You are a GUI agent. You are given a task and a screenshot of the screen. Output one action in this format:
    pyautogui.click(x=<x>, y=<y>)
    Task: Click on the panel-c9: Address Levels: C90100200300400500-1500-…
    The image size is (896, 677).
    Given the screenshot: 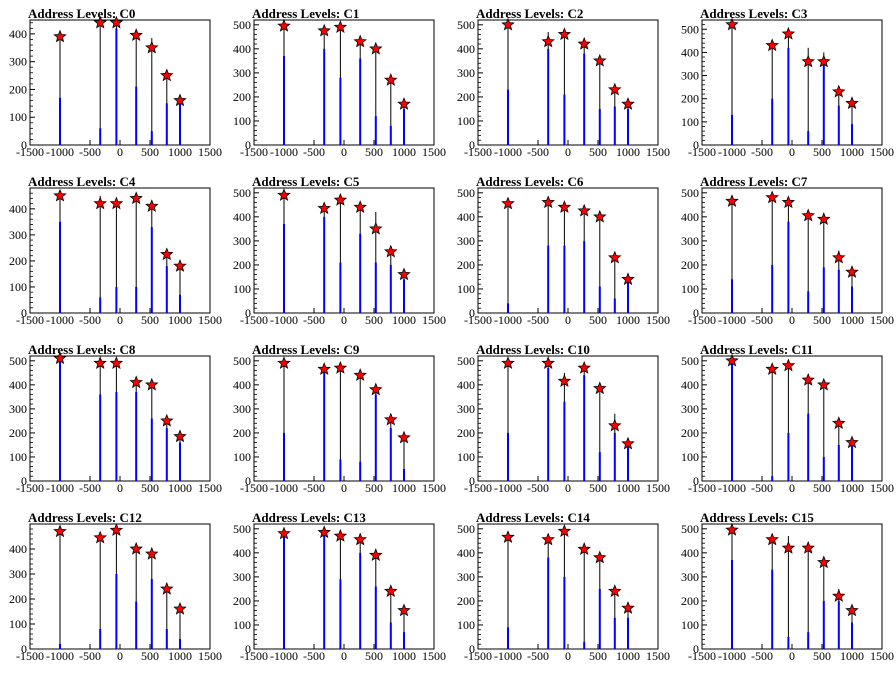 What is the action you would take?
    pyautogui.click(x=339, y=418)
    